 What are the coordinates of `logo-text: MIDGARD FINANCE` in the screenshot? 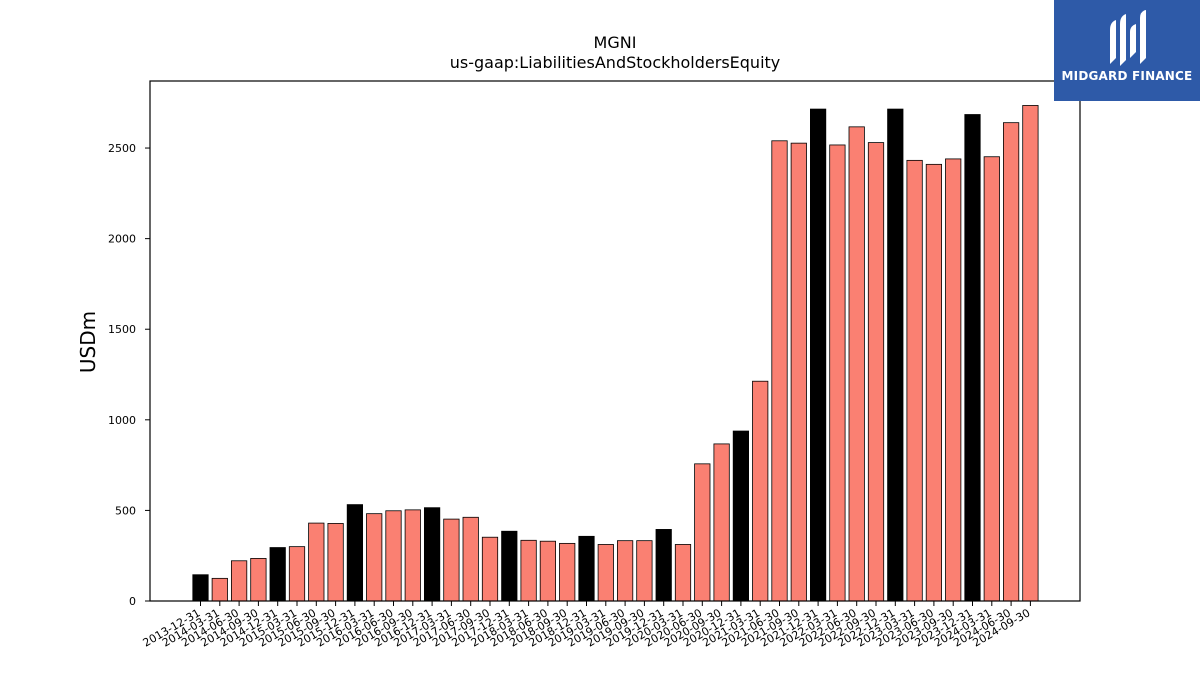 It's located at (1127, 76).